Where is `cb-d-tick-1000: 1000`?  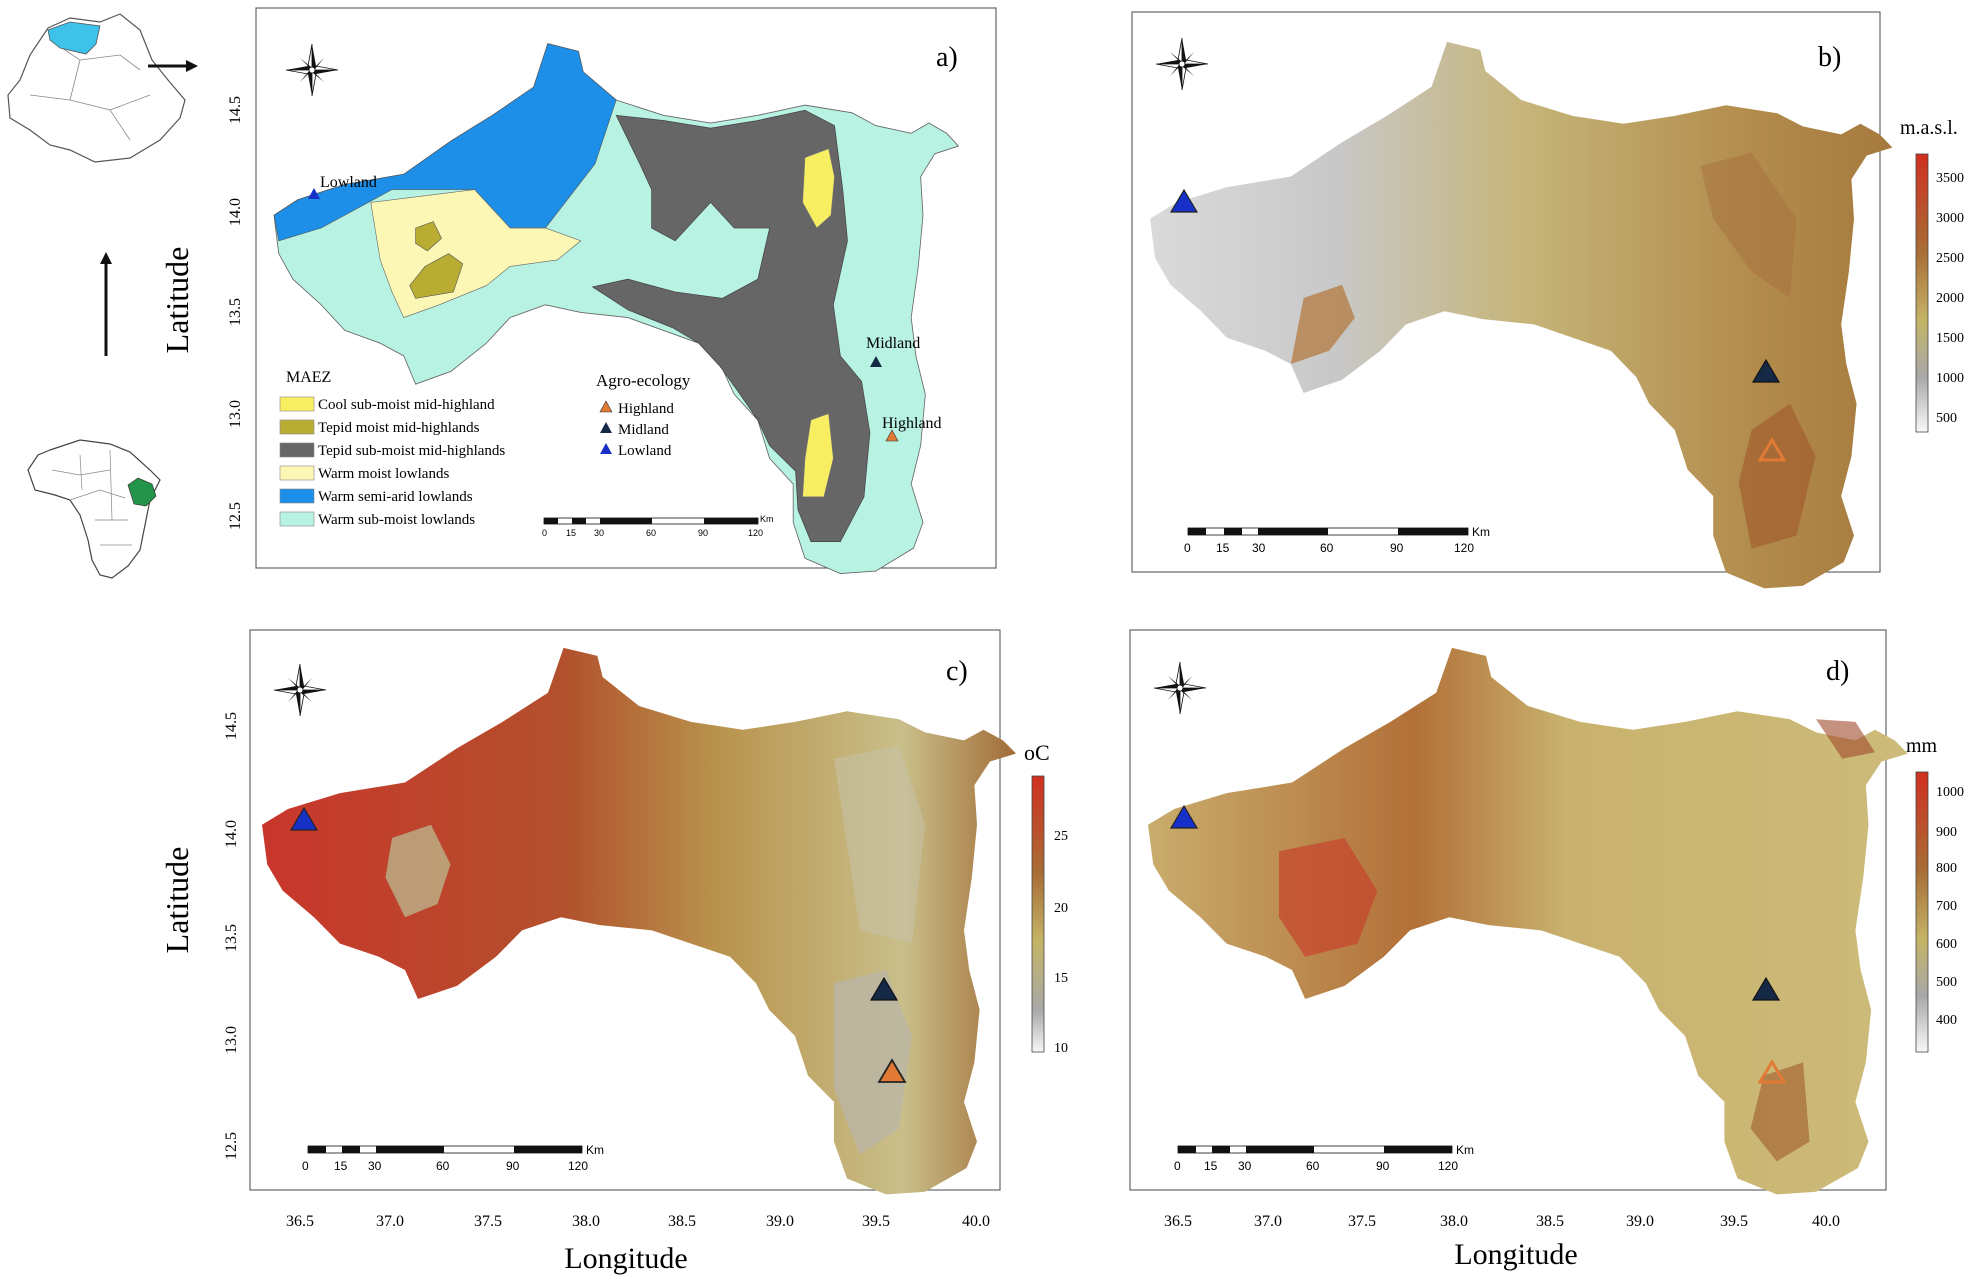 cb-d-tick-1000: 1000 is located at coordinates (1950, 792).